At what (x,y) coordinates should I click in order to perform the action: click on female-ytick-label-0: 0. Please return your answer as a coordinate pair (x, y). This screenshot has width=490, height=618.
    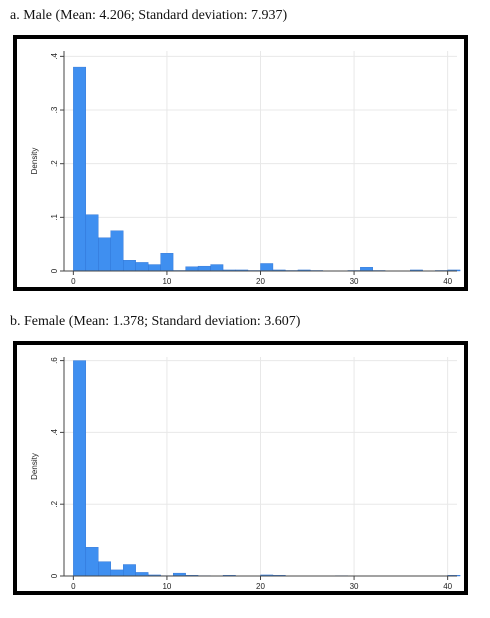
    Looking at the image, I should click on (54, 575).